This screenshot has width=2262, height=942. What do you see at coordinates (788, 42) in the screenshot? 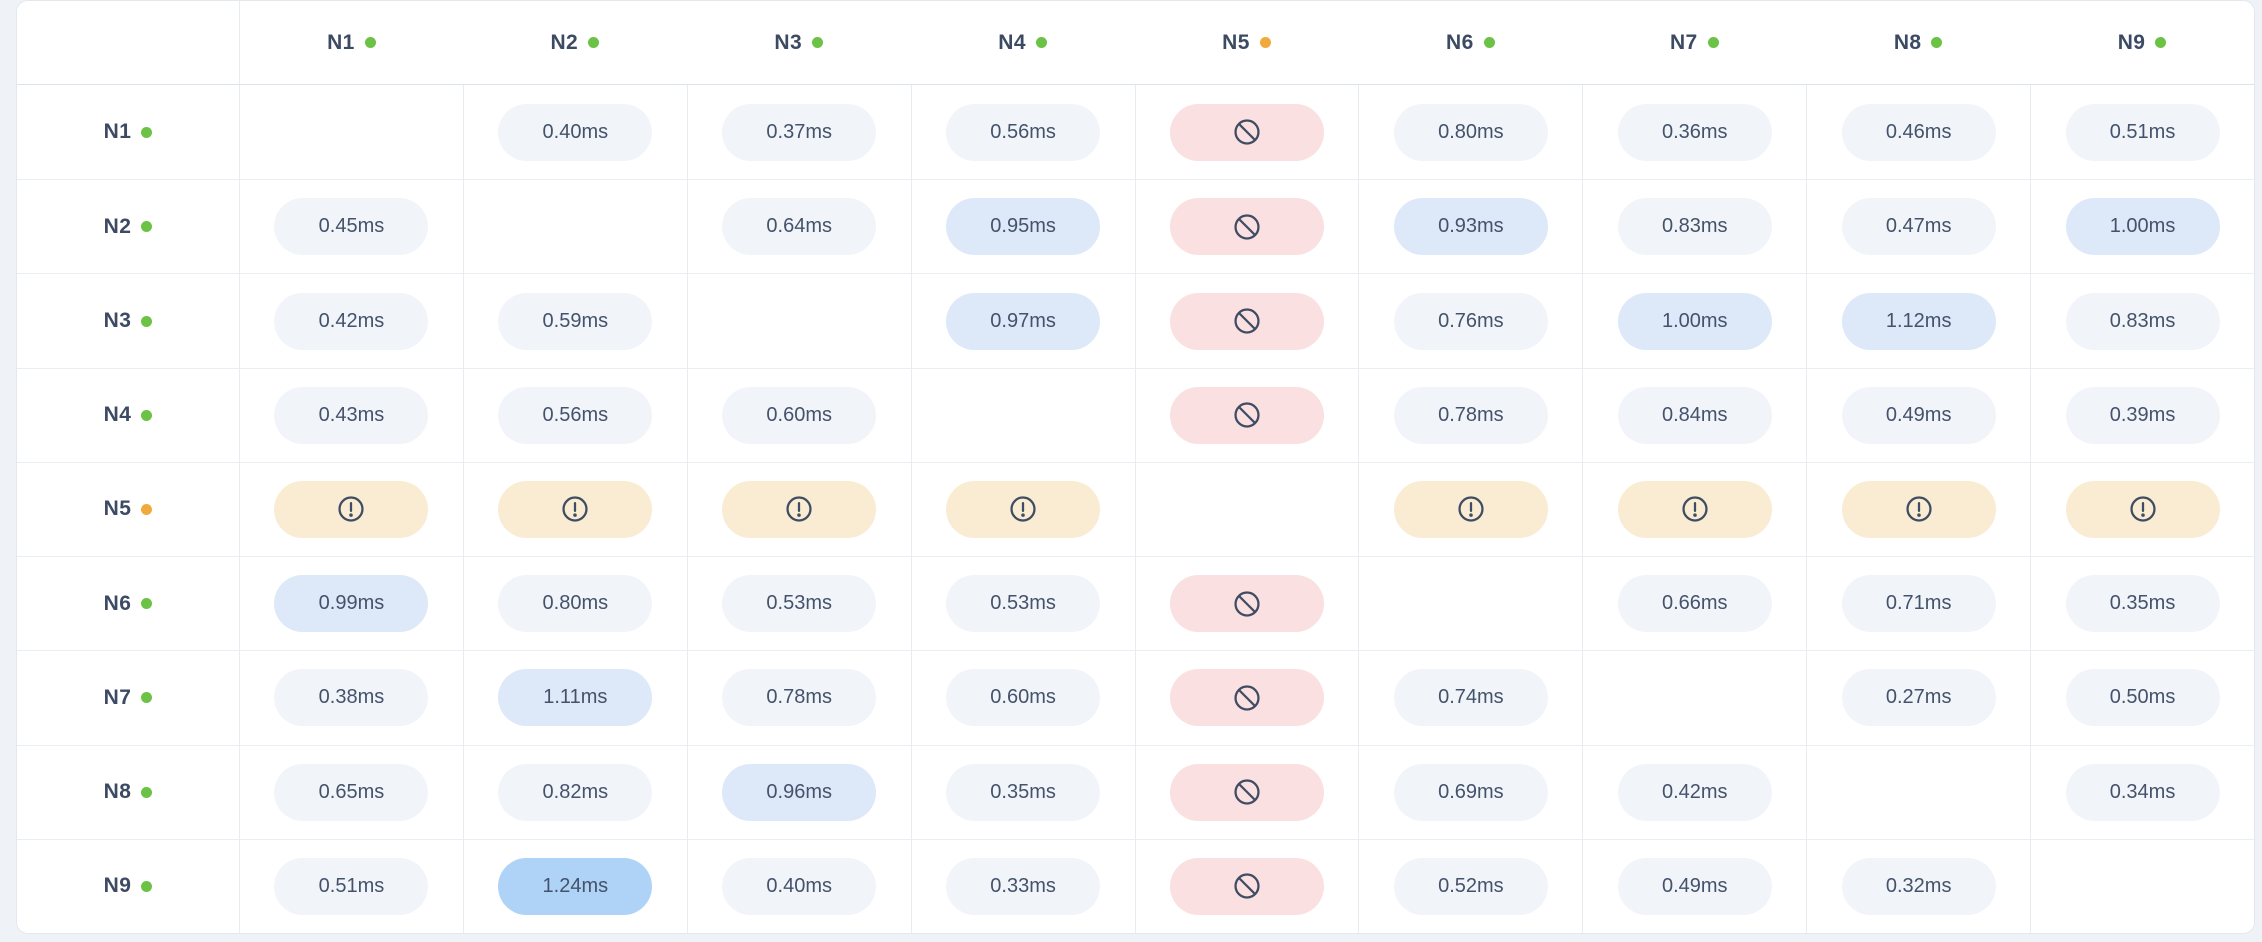
I see `node-label: N3` at bounding box center [788, 42].